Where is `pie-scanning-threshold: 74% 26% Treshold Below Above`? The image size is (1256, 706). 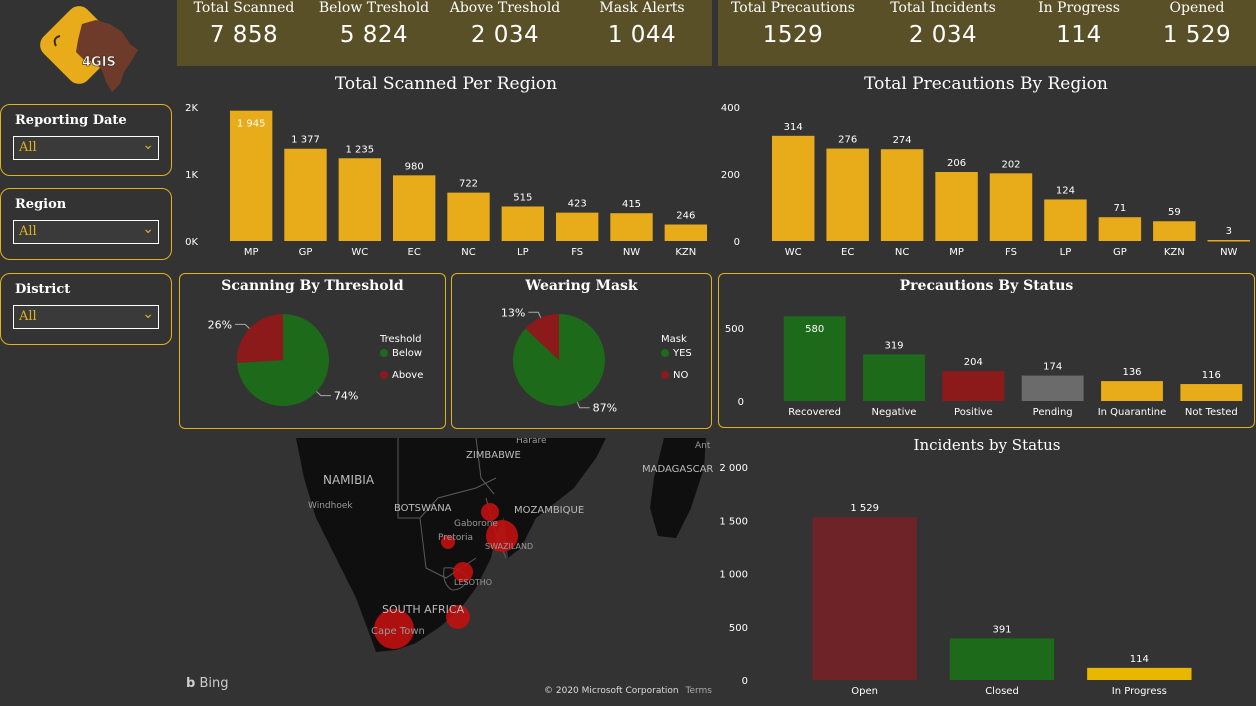 pie-scanning-threshold: 74% 26% Treshold Below Above is located at coordinates (315, 360).